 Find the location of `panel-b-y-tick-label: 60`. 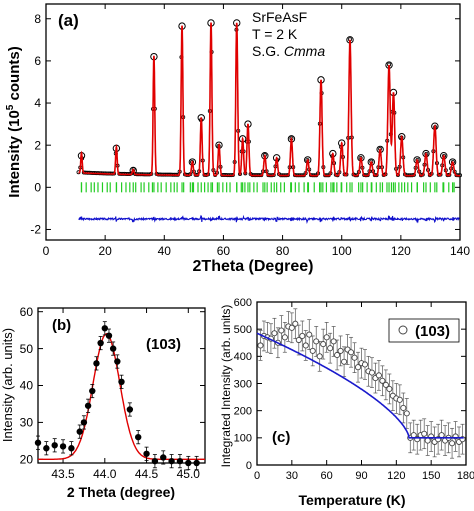

panel-b-y-tick-label: 60 is located at coordinates (27, 312).